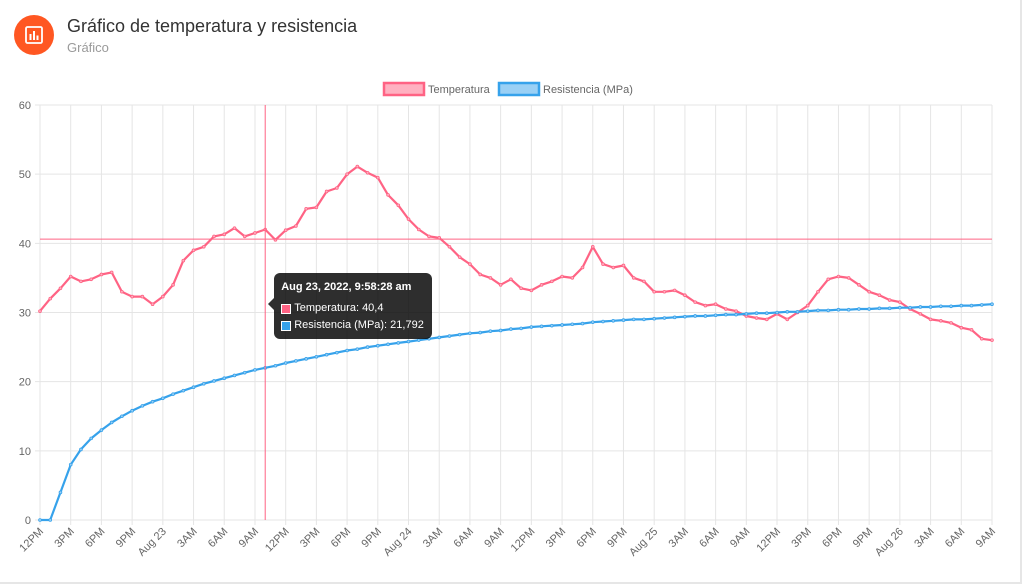  What do you see at coordinates (25, 452) in the screenshot?
I see `y-tick-label: 10` at bounding box center [25, 452].